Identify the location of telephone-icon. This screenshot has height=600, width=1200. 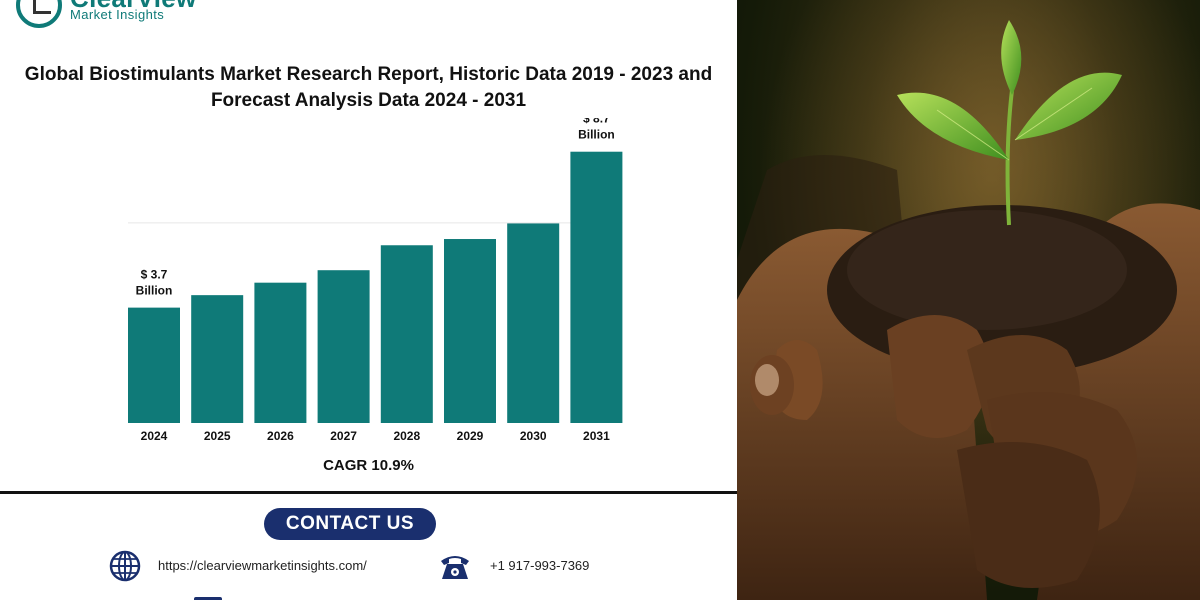
(455, 567).